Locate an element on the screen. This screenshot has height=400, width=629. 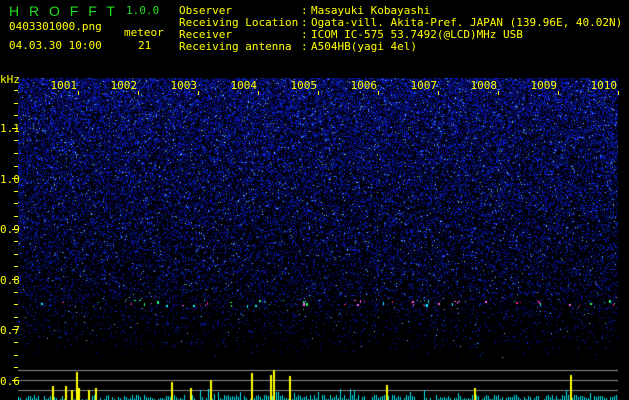
y-tick-label: 1.0 is located at coordinates (10, 179).